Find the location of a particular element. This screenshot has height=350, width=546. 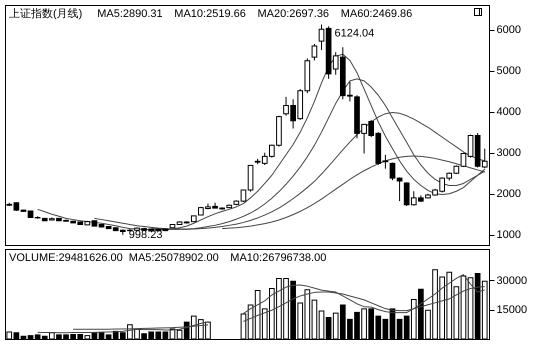

annotation: MA10:2519.66 is located at coordinates (210, 14).